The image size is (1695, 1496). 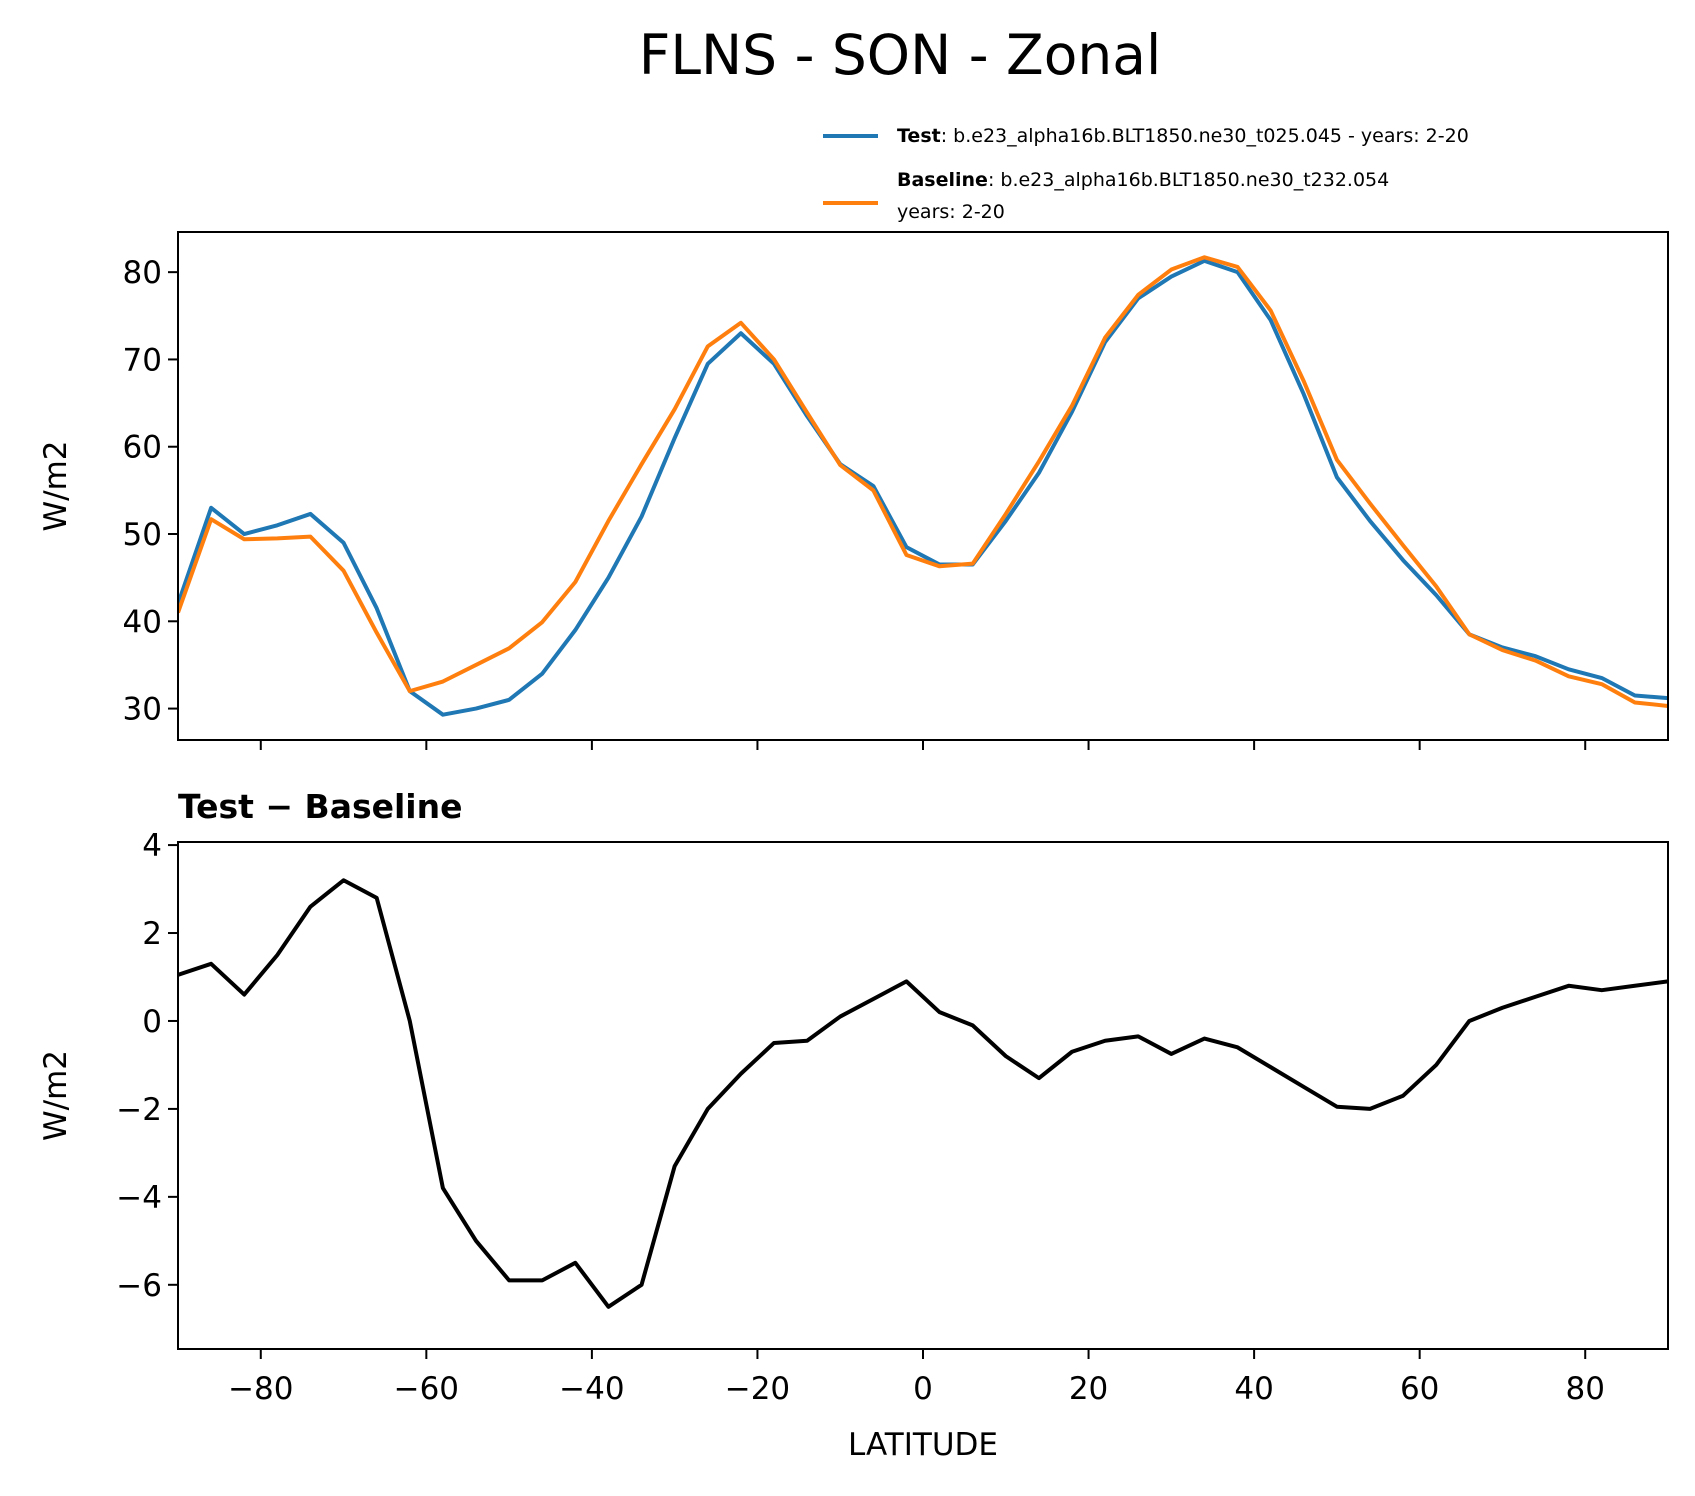 I want to click on y-tick-label: −6, so click(x=139, y=1286).